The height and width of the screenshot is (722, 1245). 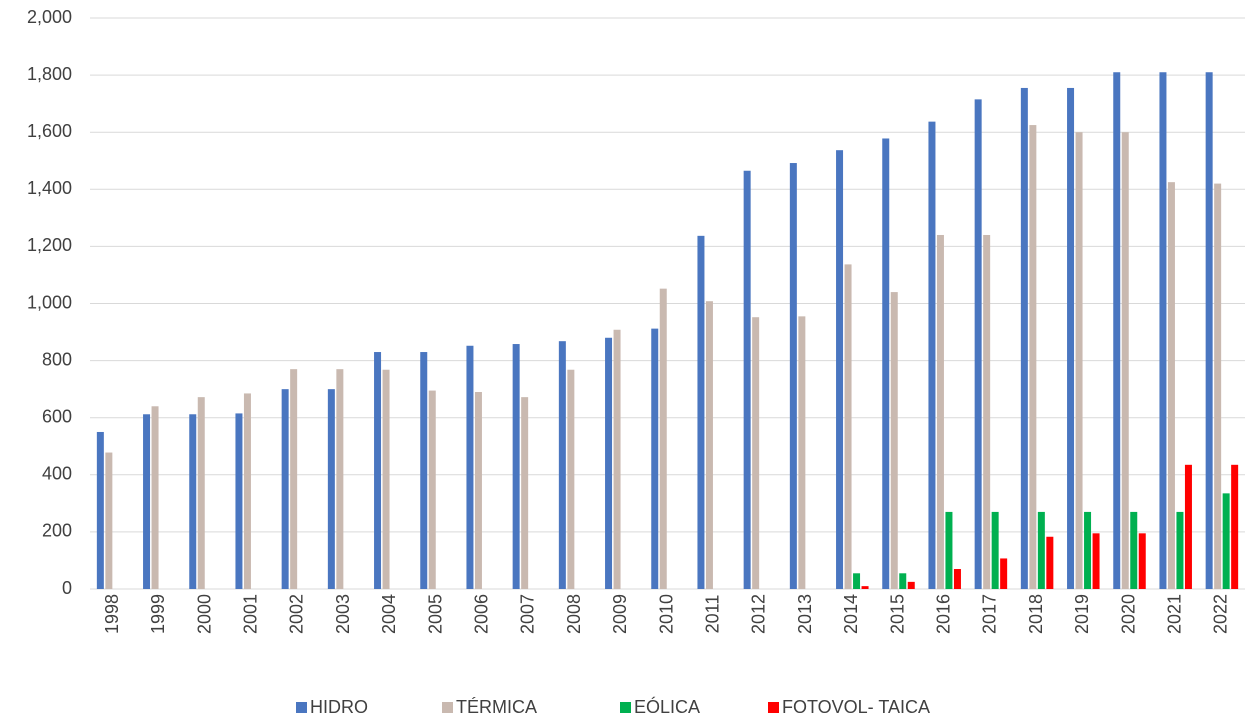 I want to click on legend-label: TÉRMICA, so click(x=496, y=707).